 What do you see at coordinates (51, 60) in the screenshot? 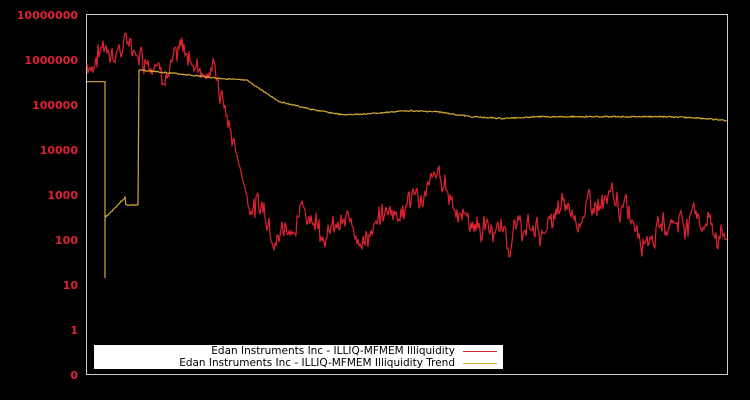
I see `y-tick-label: 1000000` at bounding box center [51, 60].